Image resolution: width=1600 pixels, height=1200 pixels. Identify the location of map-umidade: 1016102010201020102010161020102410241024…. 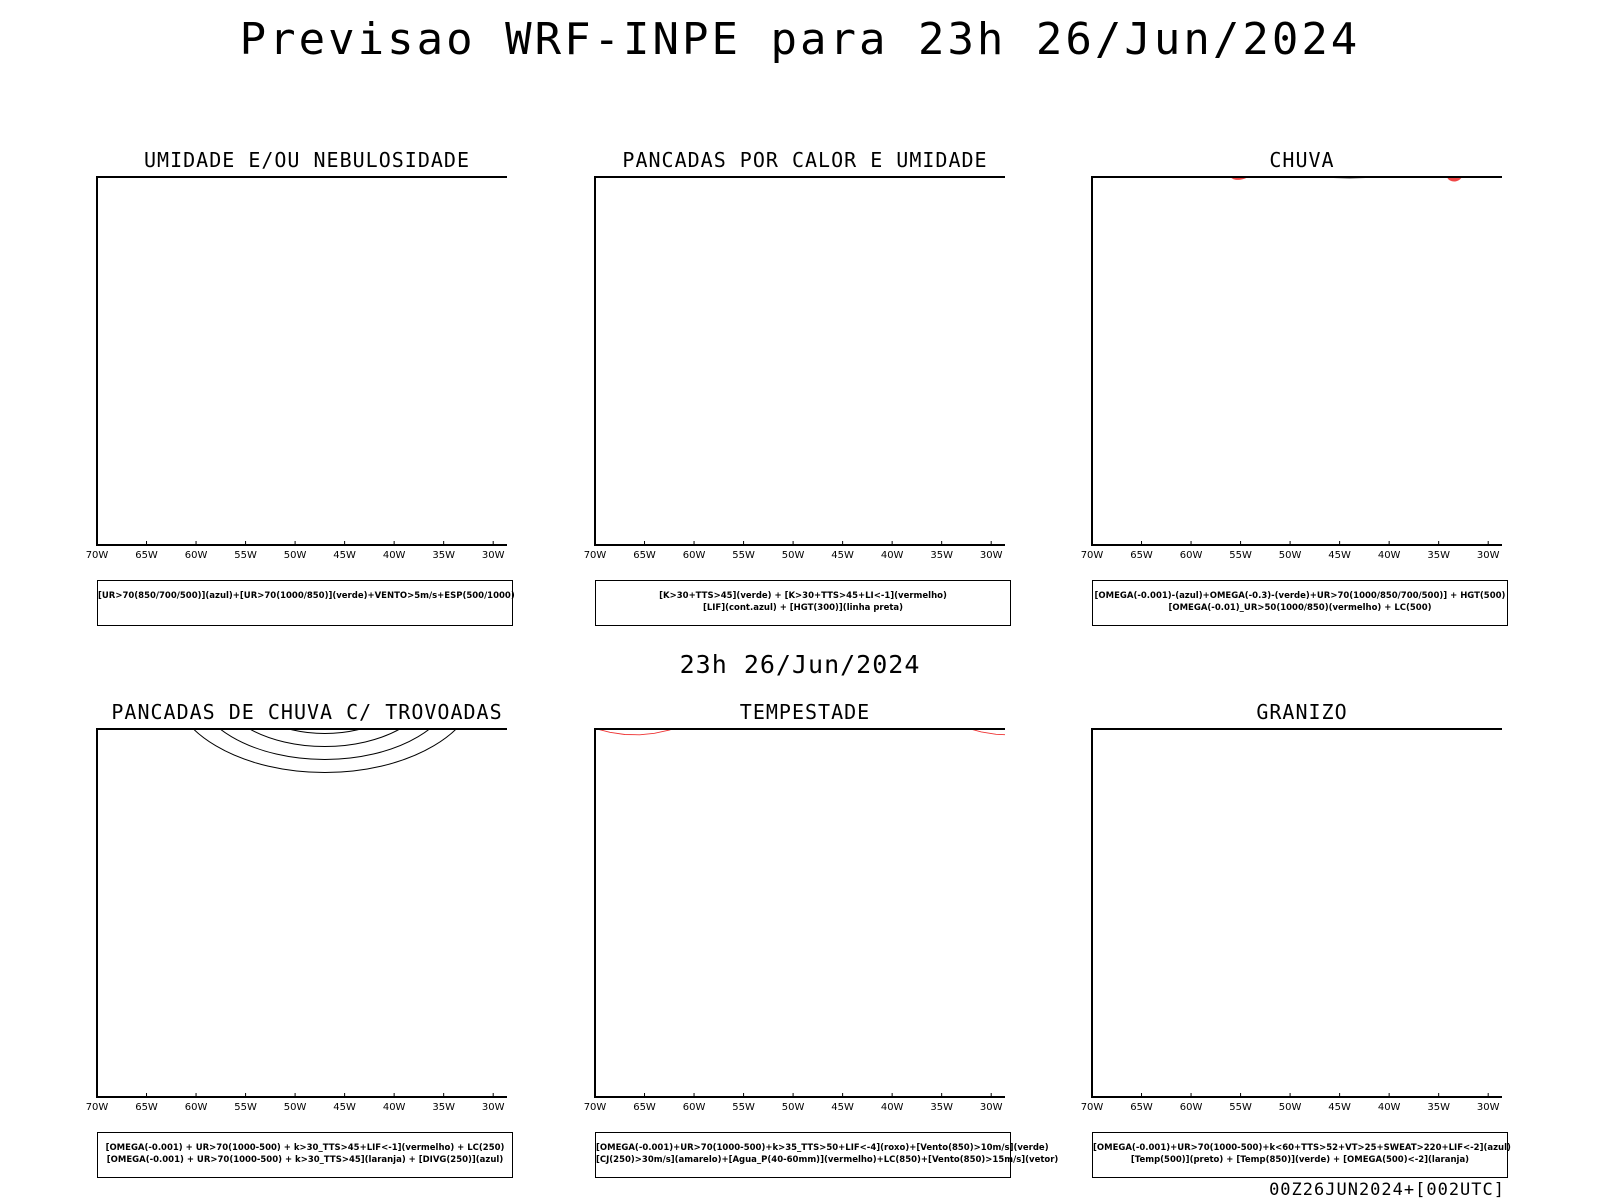
(296, 368).